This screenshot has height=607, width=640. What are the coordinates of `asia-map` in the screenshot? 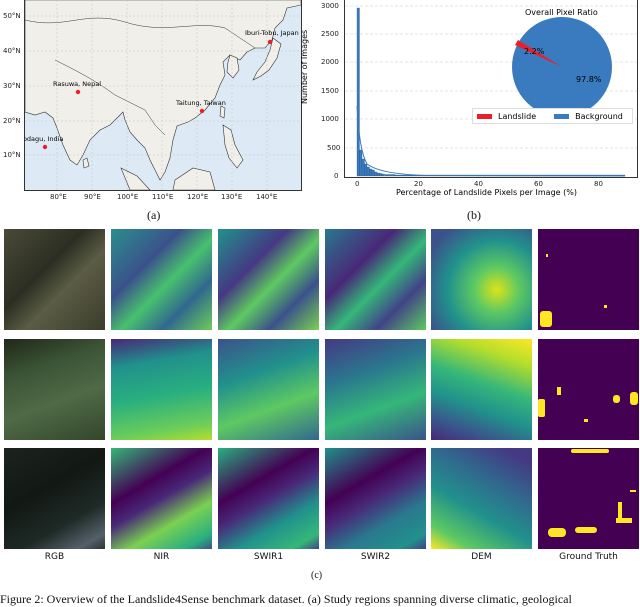 It's located at (163, 95).